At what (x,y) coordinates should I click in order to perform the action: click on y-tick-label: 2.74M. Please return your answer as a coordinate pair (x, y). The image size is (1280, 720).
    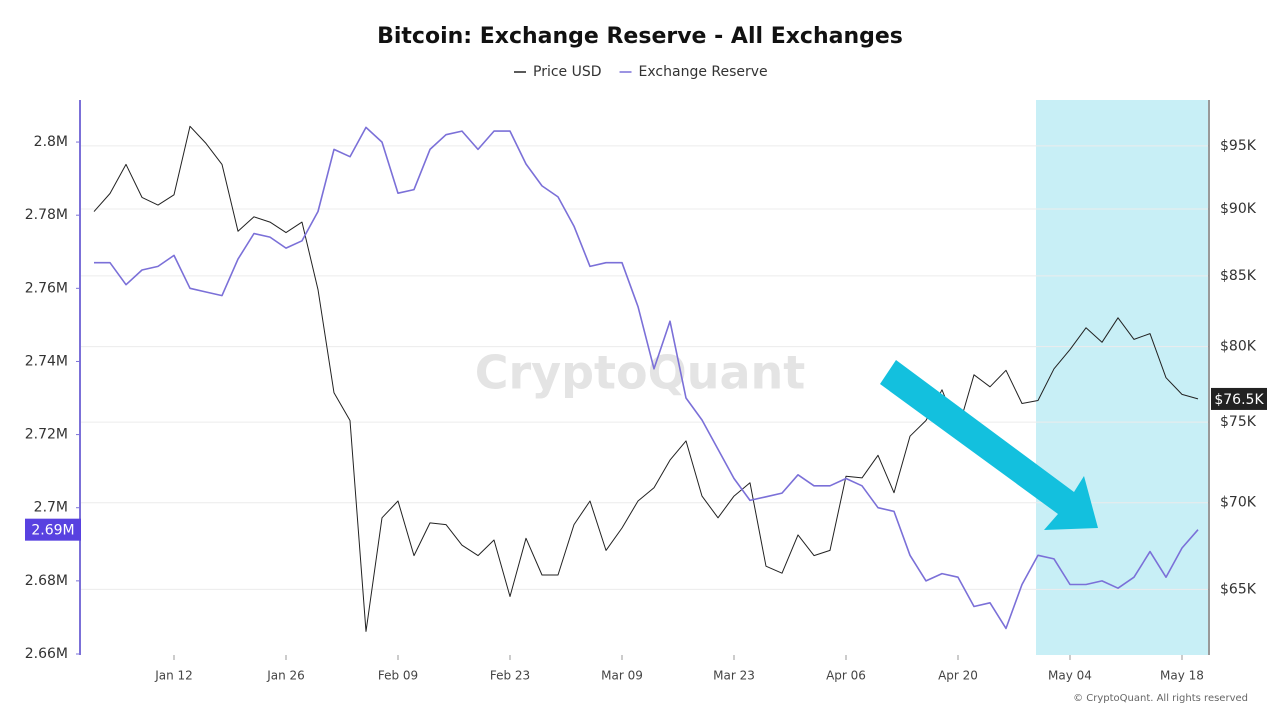
    Looking at the image, I should click on (46, 361).